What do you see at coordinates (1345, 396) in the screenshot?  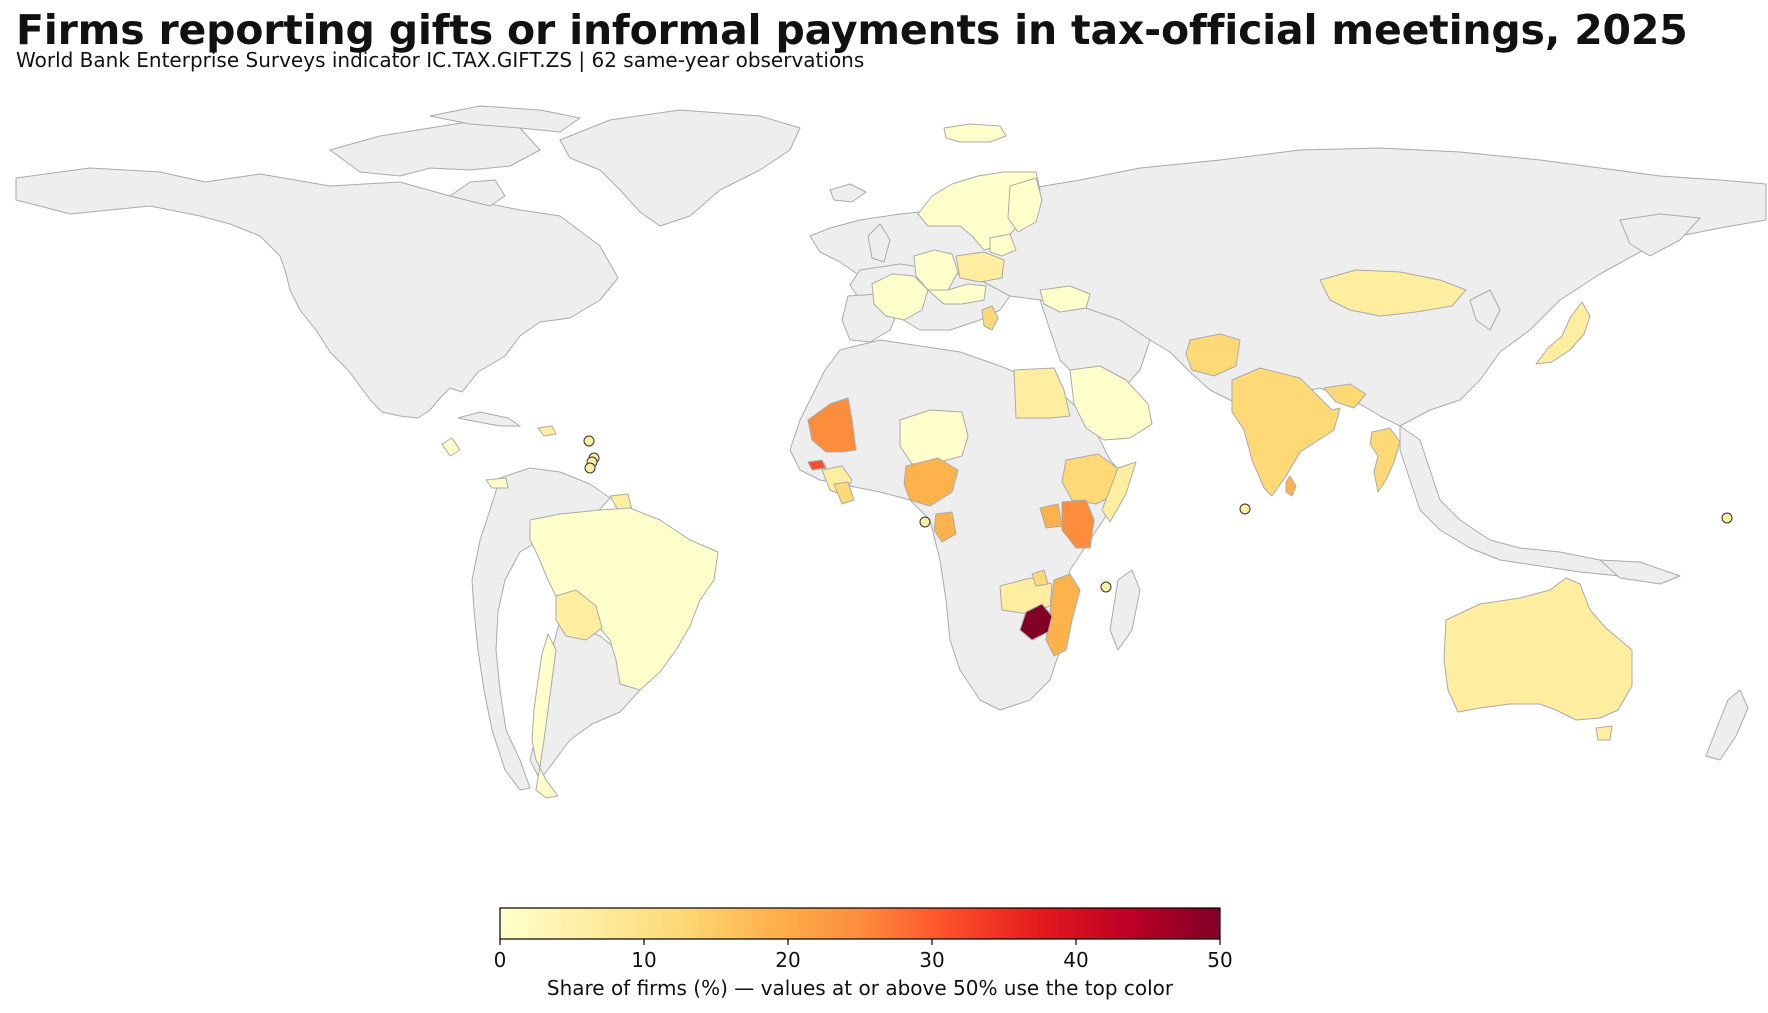 I see `country-nepal-bangladesh` at bounding box center [1345, 396].